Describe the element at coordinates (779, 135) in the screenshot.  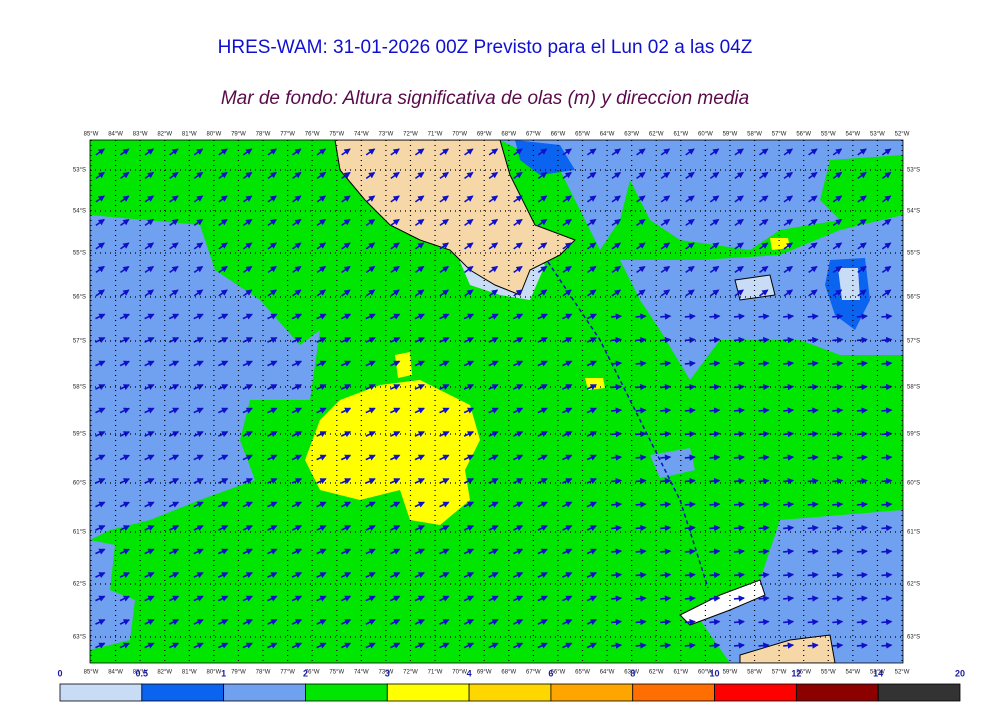
I see `lon-label: 57°W` at that location.